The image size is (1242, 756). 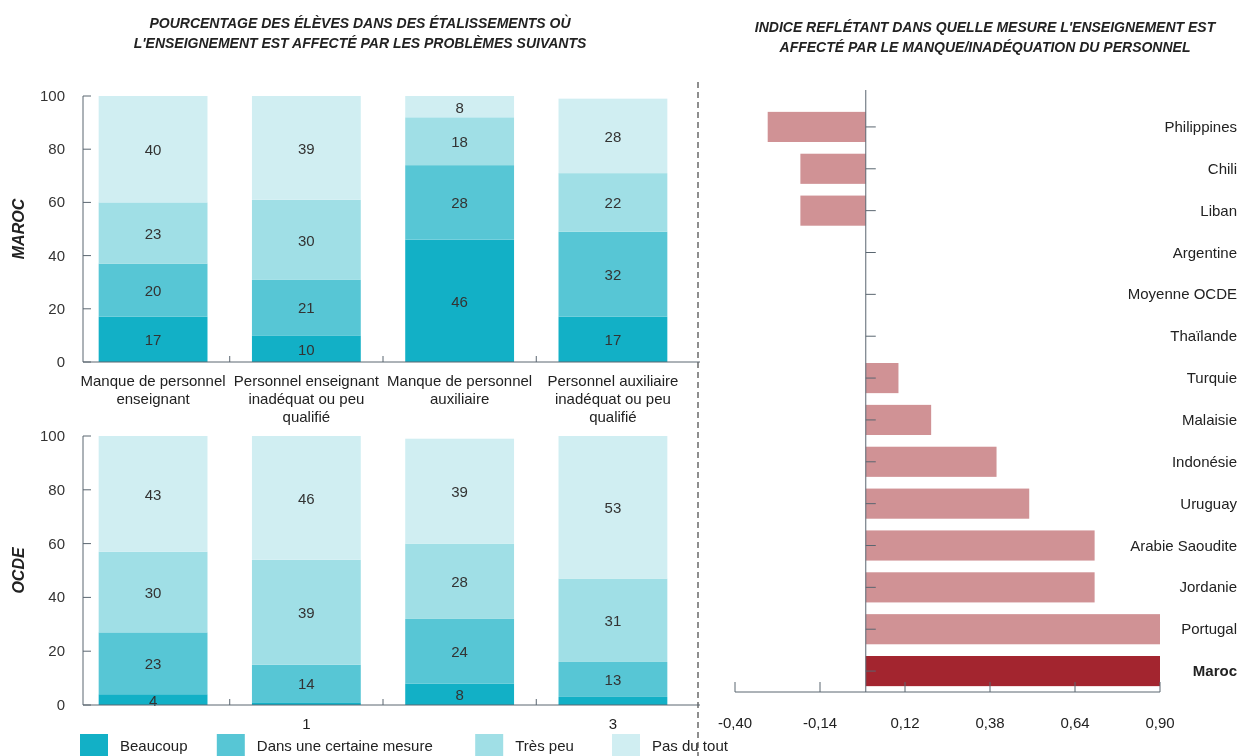 I want to click on y-tick-label: 20, so click(x=56, y=308).